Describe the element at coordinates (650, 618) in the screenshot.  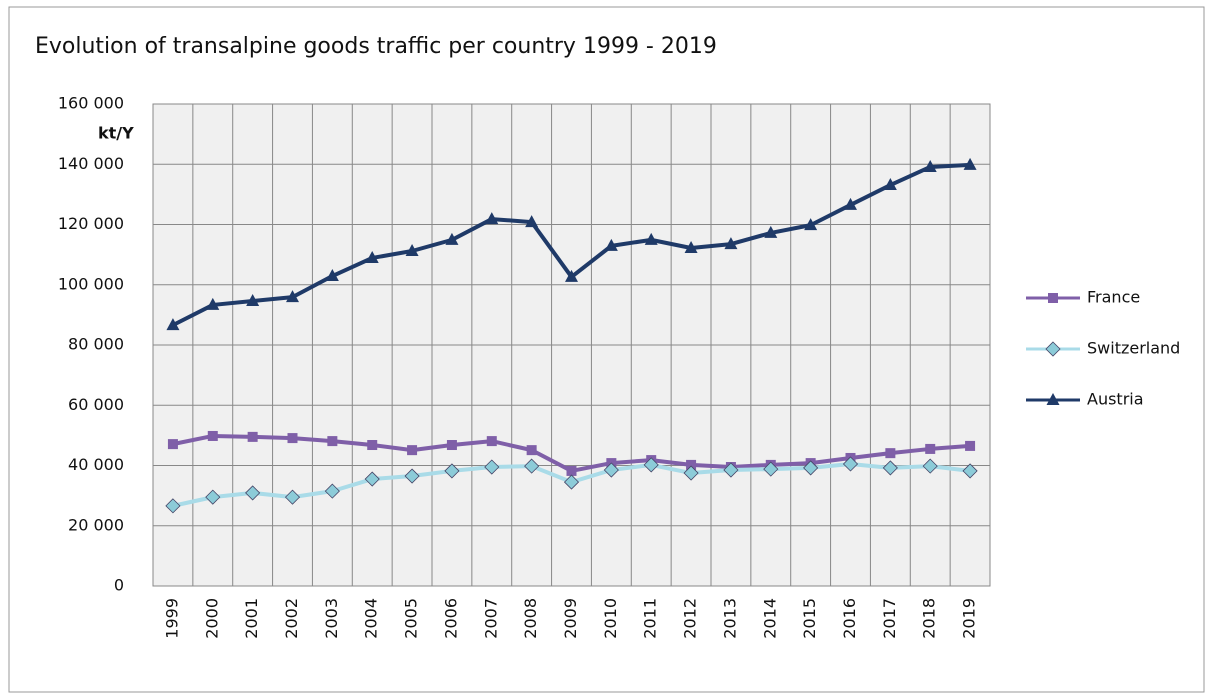
I see `x-tick-label: 2011` at that location.